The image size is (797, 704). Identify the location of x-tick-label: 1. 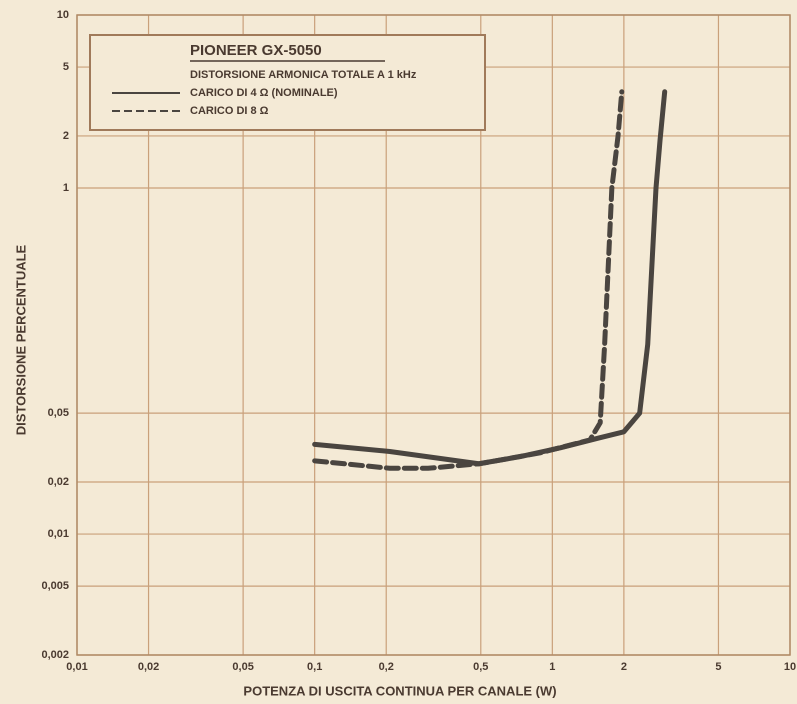
(552, 667).